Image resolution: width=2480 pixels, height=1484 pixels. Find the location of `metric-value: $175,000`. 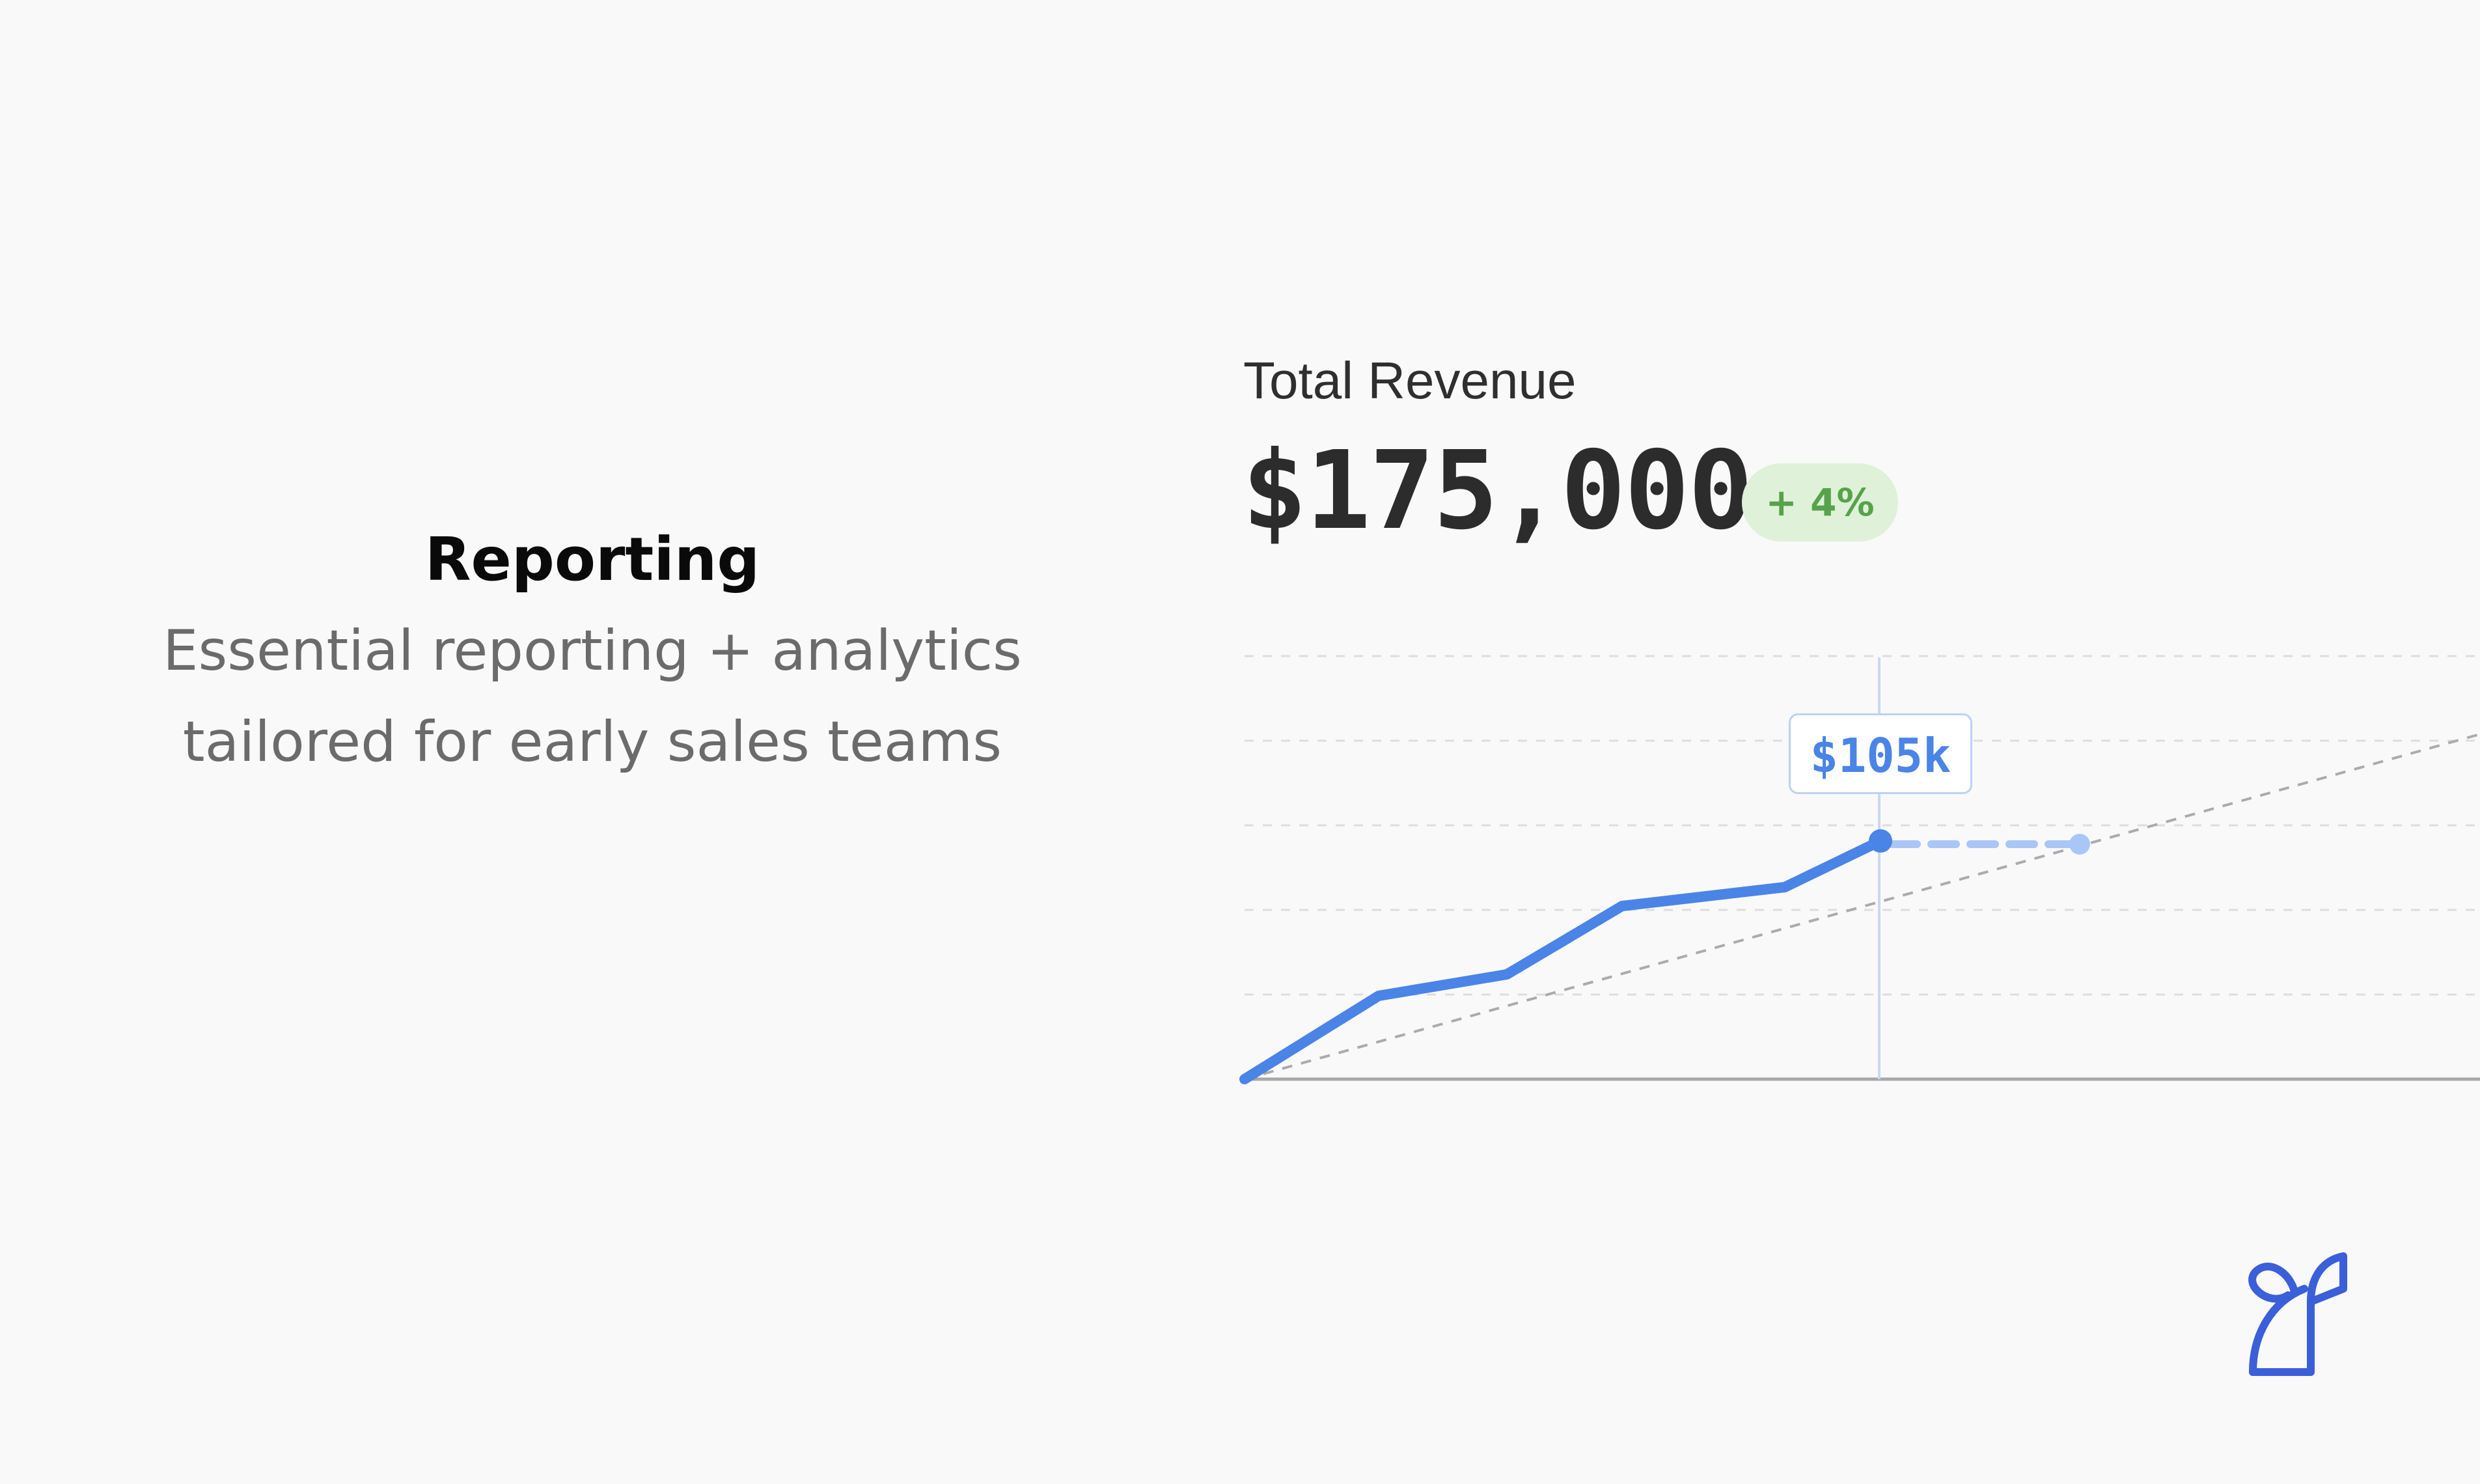

metric-value: $175,000 is located at coordinates (1498, 491).